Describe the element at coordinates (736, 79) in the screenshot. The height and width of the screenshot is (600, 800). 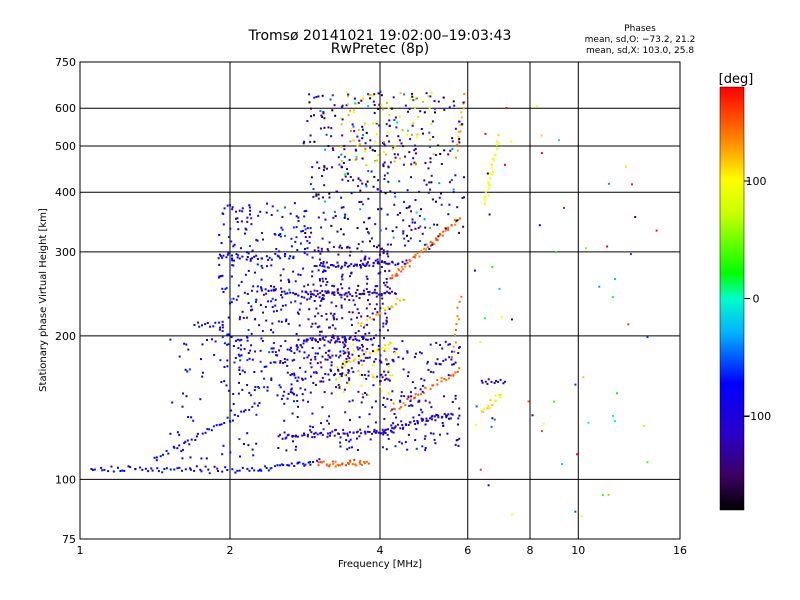
I see `colorbar-label: [deg]` at that location.